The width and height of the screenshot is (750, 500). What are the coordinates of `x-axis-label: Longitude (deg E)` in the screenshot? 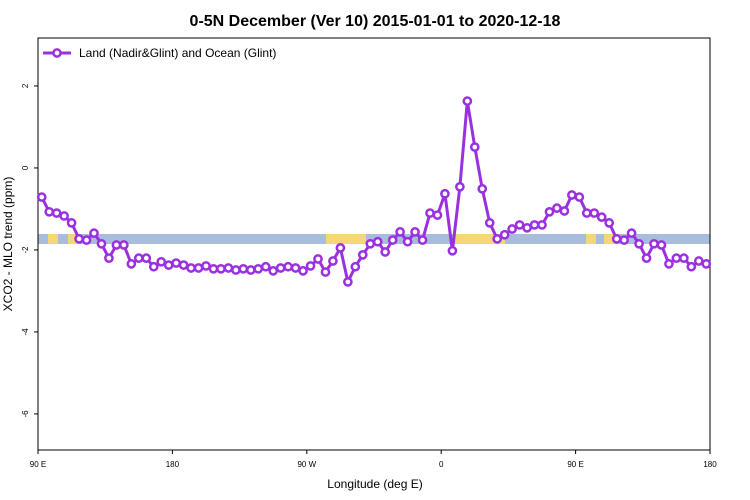 It's located at (374, 484).